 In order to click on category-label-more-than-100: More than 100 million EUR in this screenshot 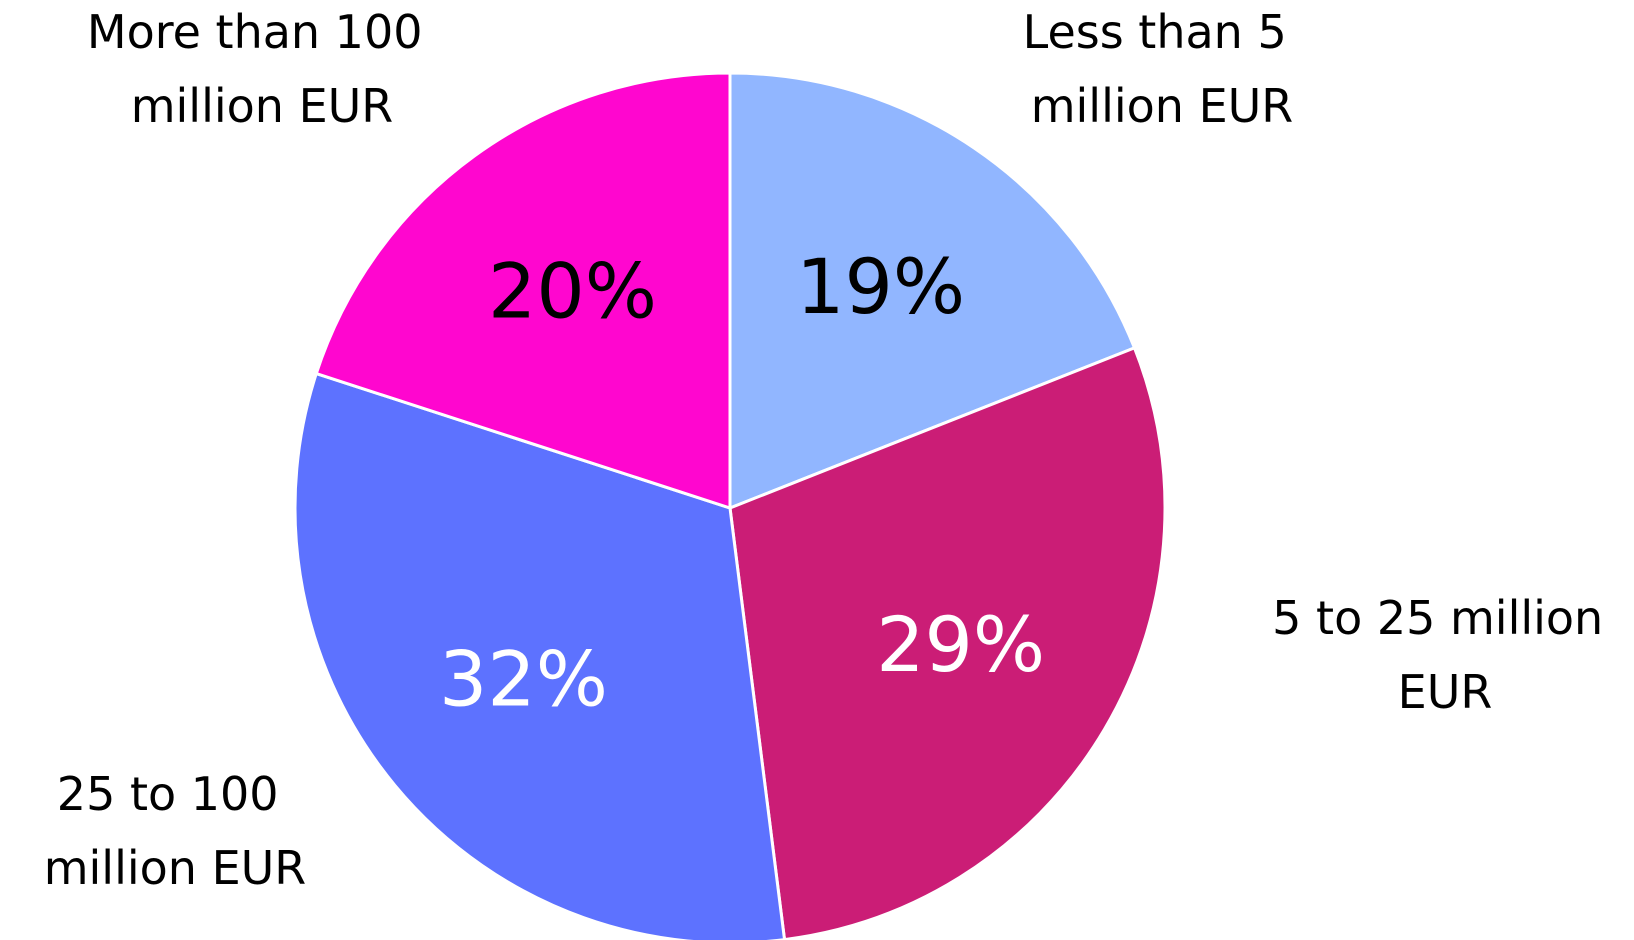, I will do `click(262, 69)`.